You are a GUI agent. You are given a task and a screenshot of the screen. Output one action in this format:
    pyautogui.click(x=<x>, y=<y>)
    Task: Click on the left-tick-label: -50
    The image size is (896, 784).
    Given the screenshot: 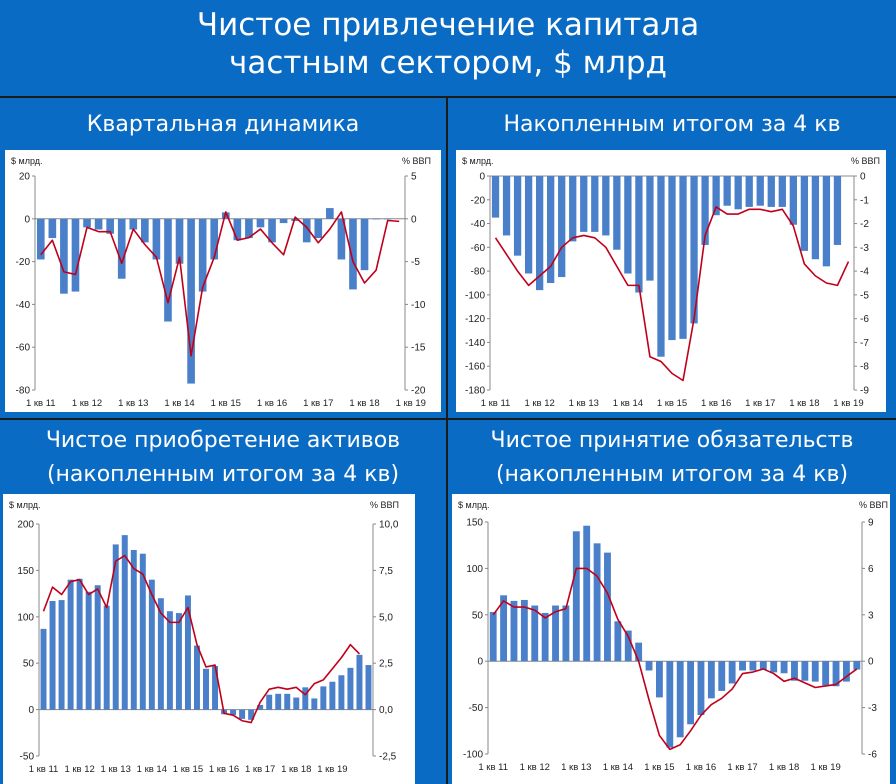 What is the action you would take?
    pyautogui.click(x=27, y=757)
    